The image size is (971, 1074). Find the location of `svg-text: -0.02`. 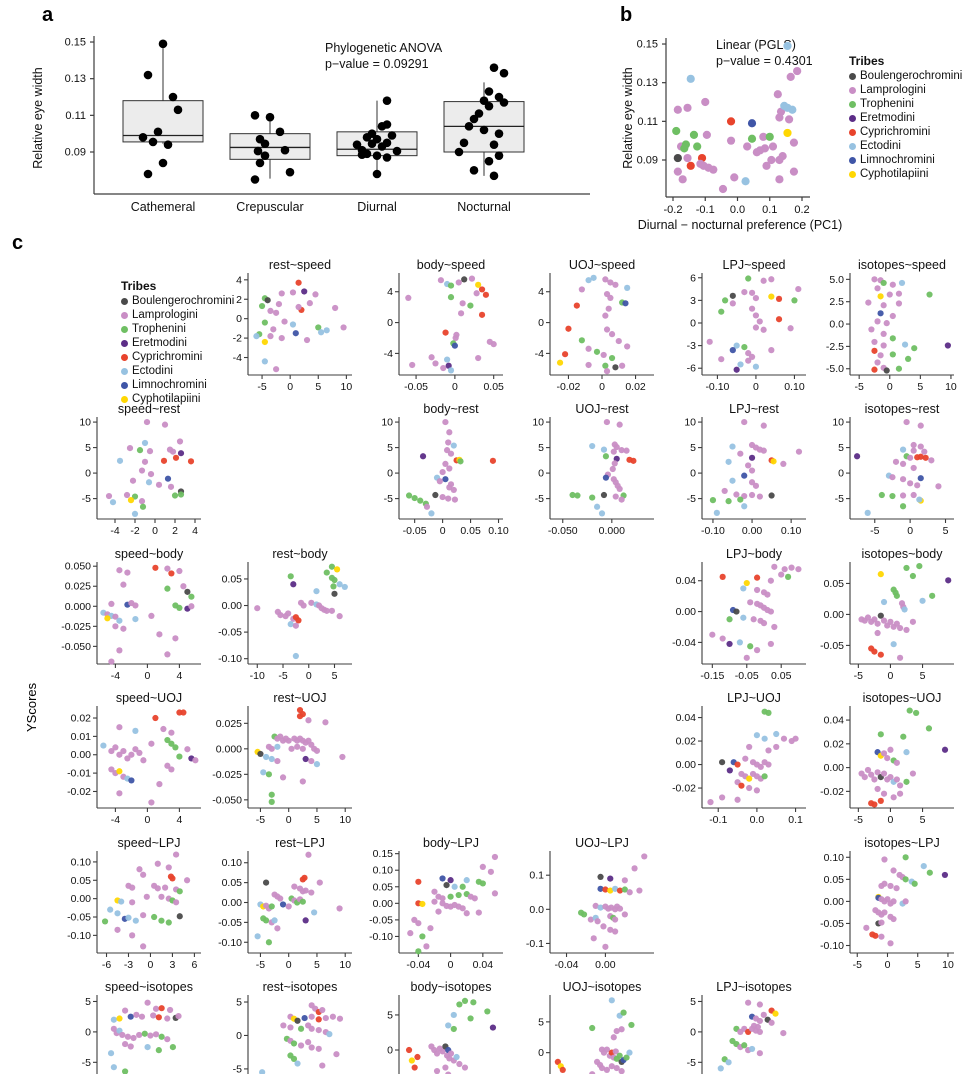

svg-text: -0.02 is located at coordinates (568, 387).